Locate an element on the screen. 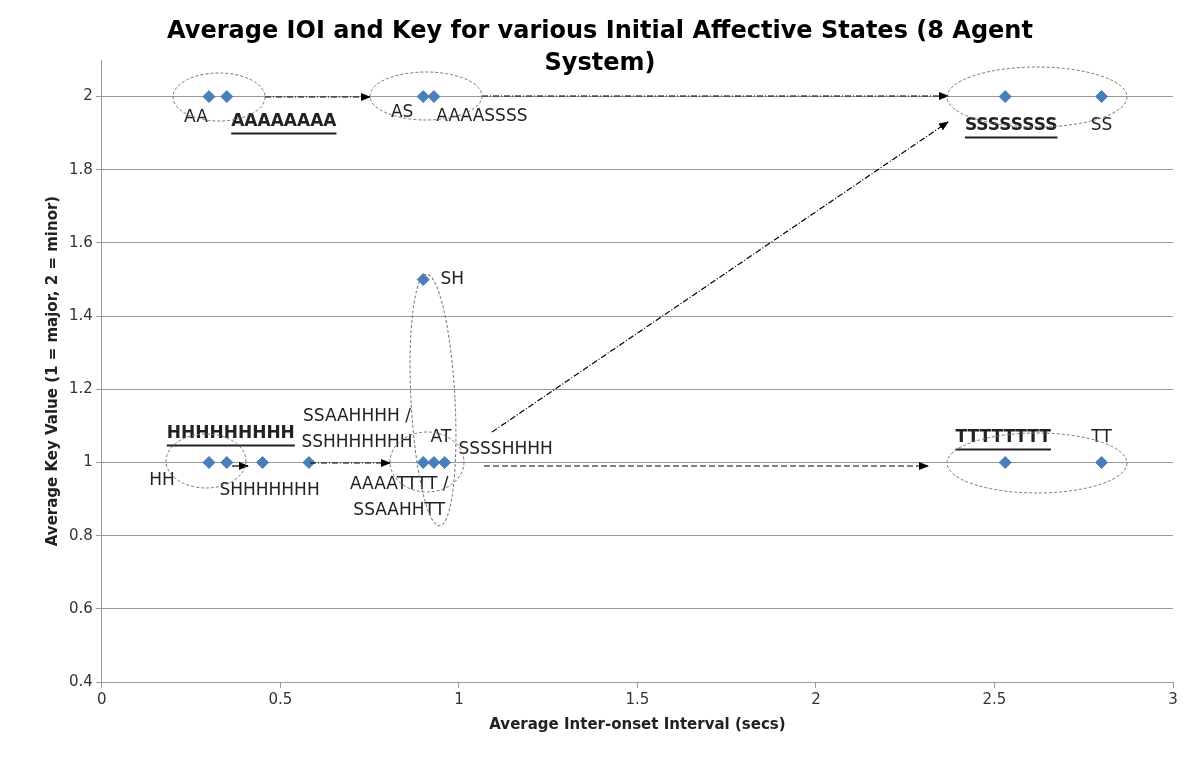 This screenshot has height=767, width=1201. annotation: TT is located at coordinates (1101, 435).